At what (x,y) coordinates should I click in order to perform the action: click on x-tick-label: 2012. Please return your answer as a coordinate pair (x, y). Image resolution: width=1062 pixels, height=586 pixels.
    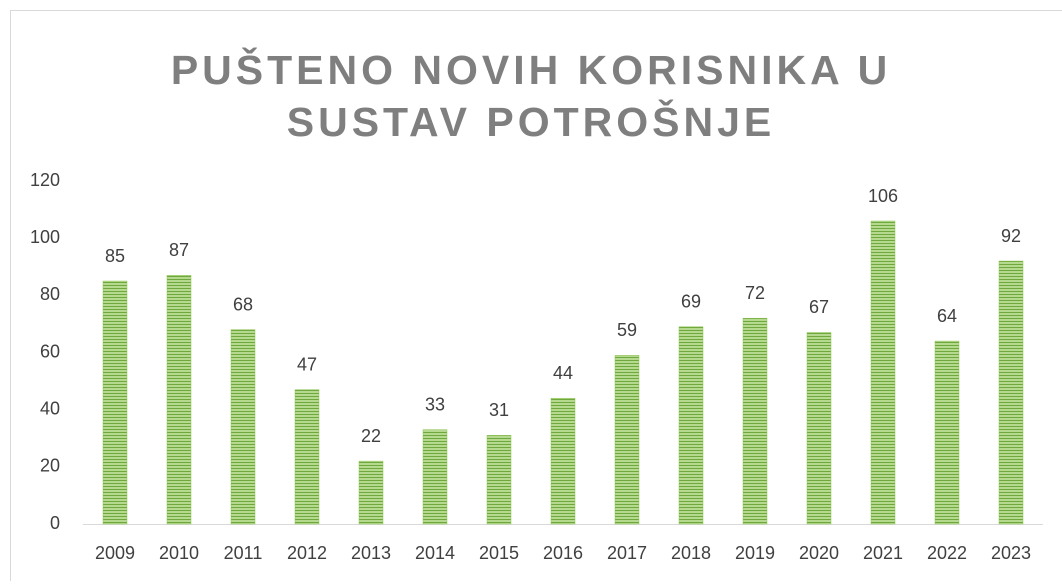
    Looking at the image, I should click on (307, 553).